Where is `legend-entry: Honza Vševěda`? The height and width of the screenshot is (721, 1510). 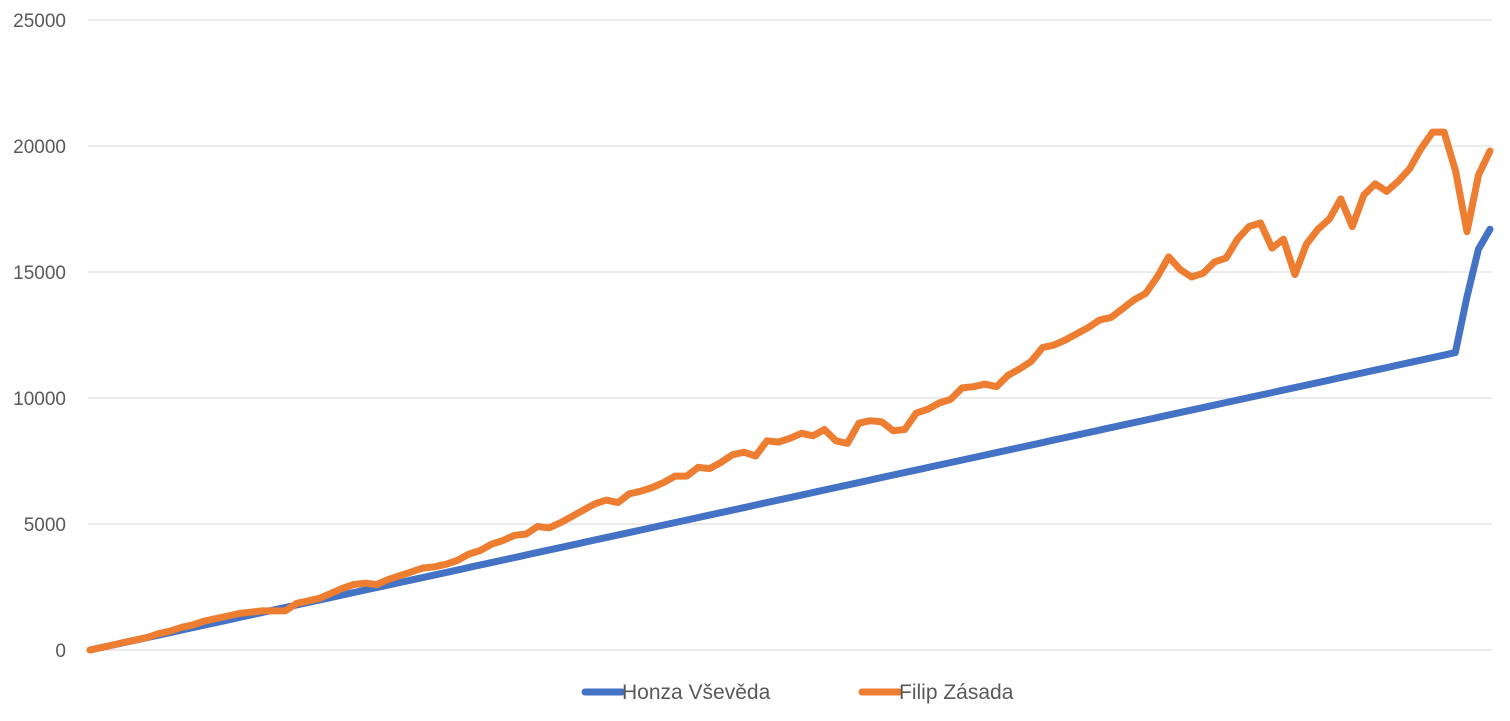
legend-entry: Honza Vševěda is located at coordinates (676, 692).